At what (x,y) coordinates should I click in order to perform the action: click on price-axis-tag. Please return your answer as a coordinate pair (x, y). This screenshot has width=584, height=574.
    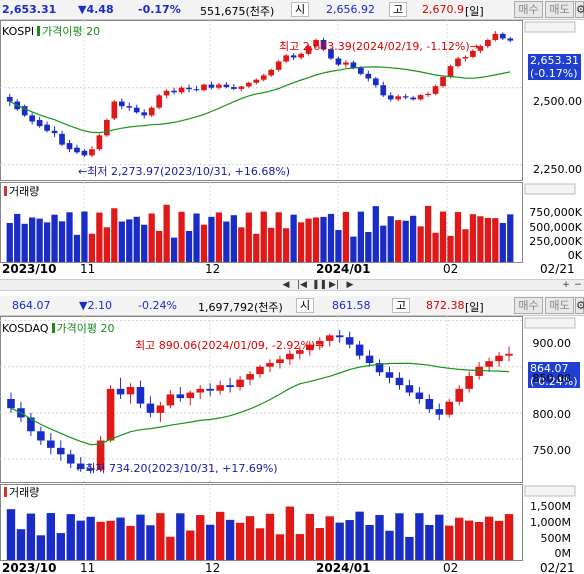
    Looking at the image, I should click on (550, 323).